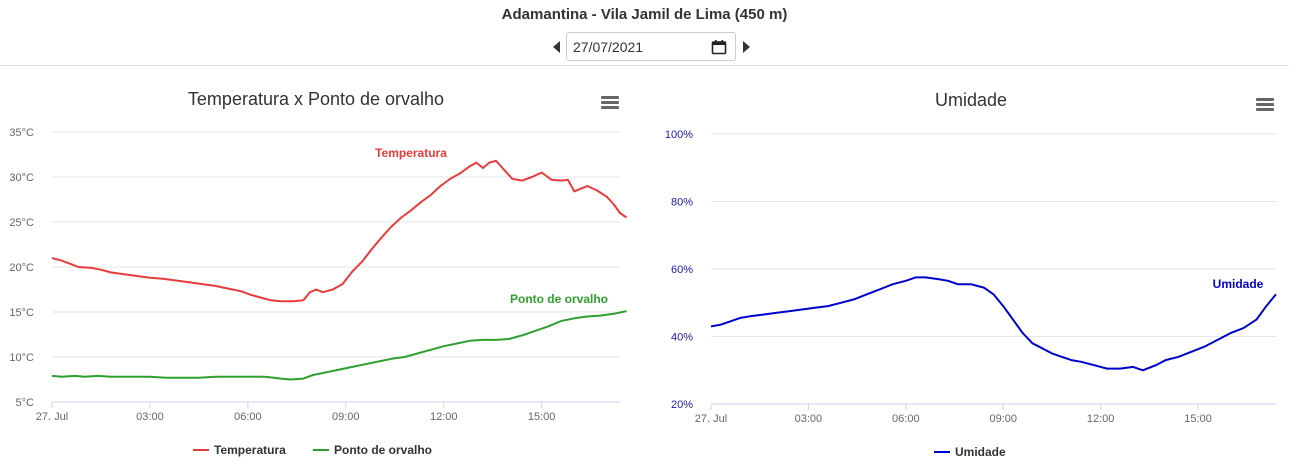  I want to click on station-title: Adamantina - Vila Jamil de Lima (450 m), so click(644, 14).